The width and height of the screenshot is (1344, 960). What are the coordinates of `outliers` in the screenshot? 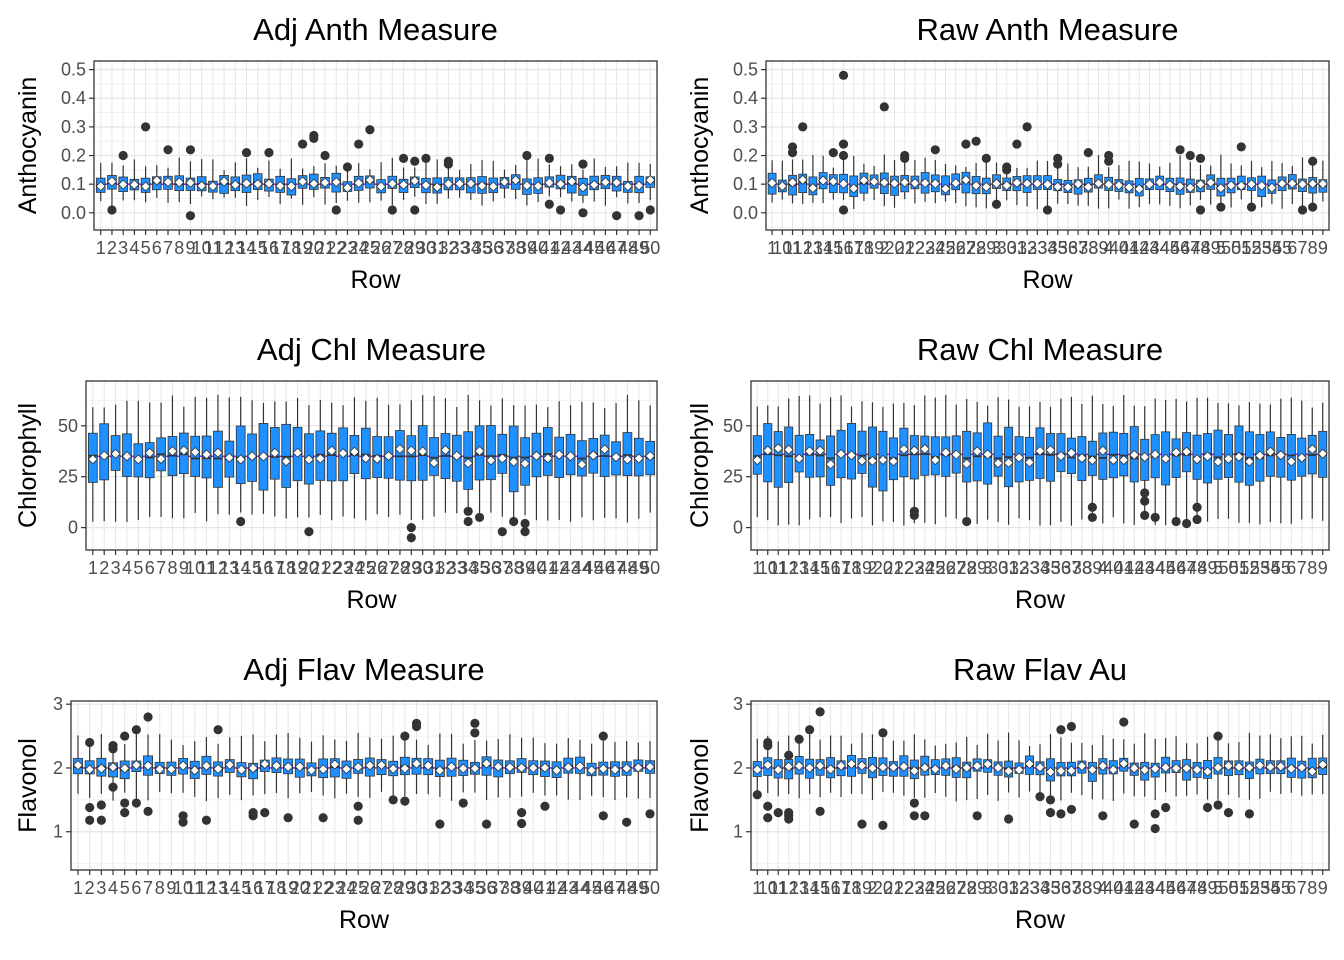 It's located at (370, 770).